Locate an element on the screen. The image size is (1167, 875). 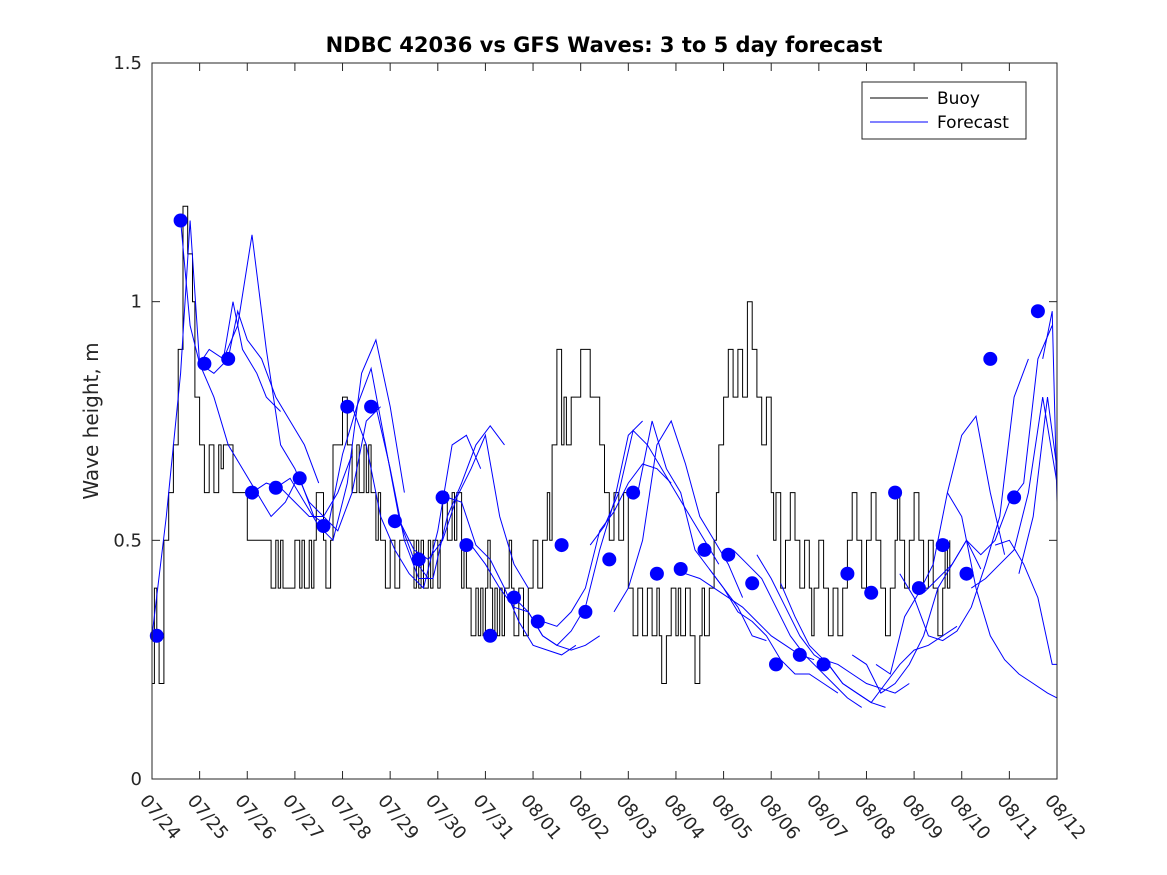
y-tick-label-0: 0 is located at coordinates (136, 779).